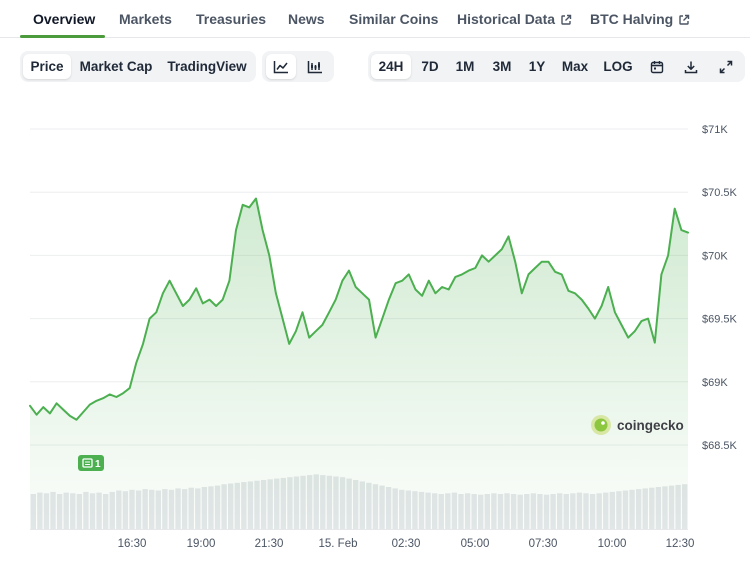  I want to click on x-tick-label: 07:30, so click(543, 544).